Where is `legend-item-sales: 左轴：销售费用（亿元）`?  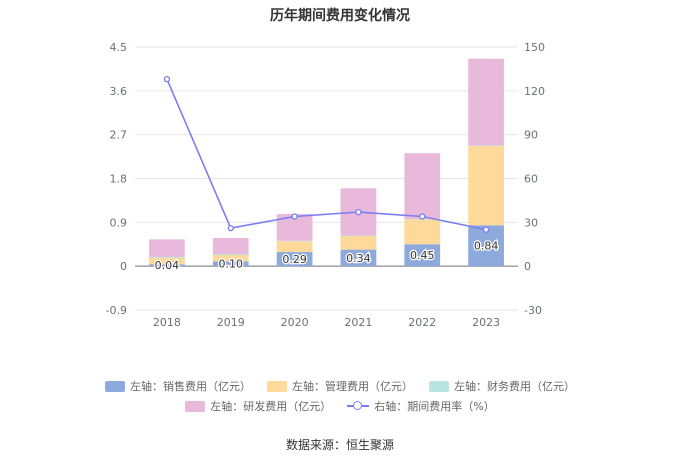 legend-item-sales: 左轴：销售费用（亿元） is located at coordinates (178, 386).